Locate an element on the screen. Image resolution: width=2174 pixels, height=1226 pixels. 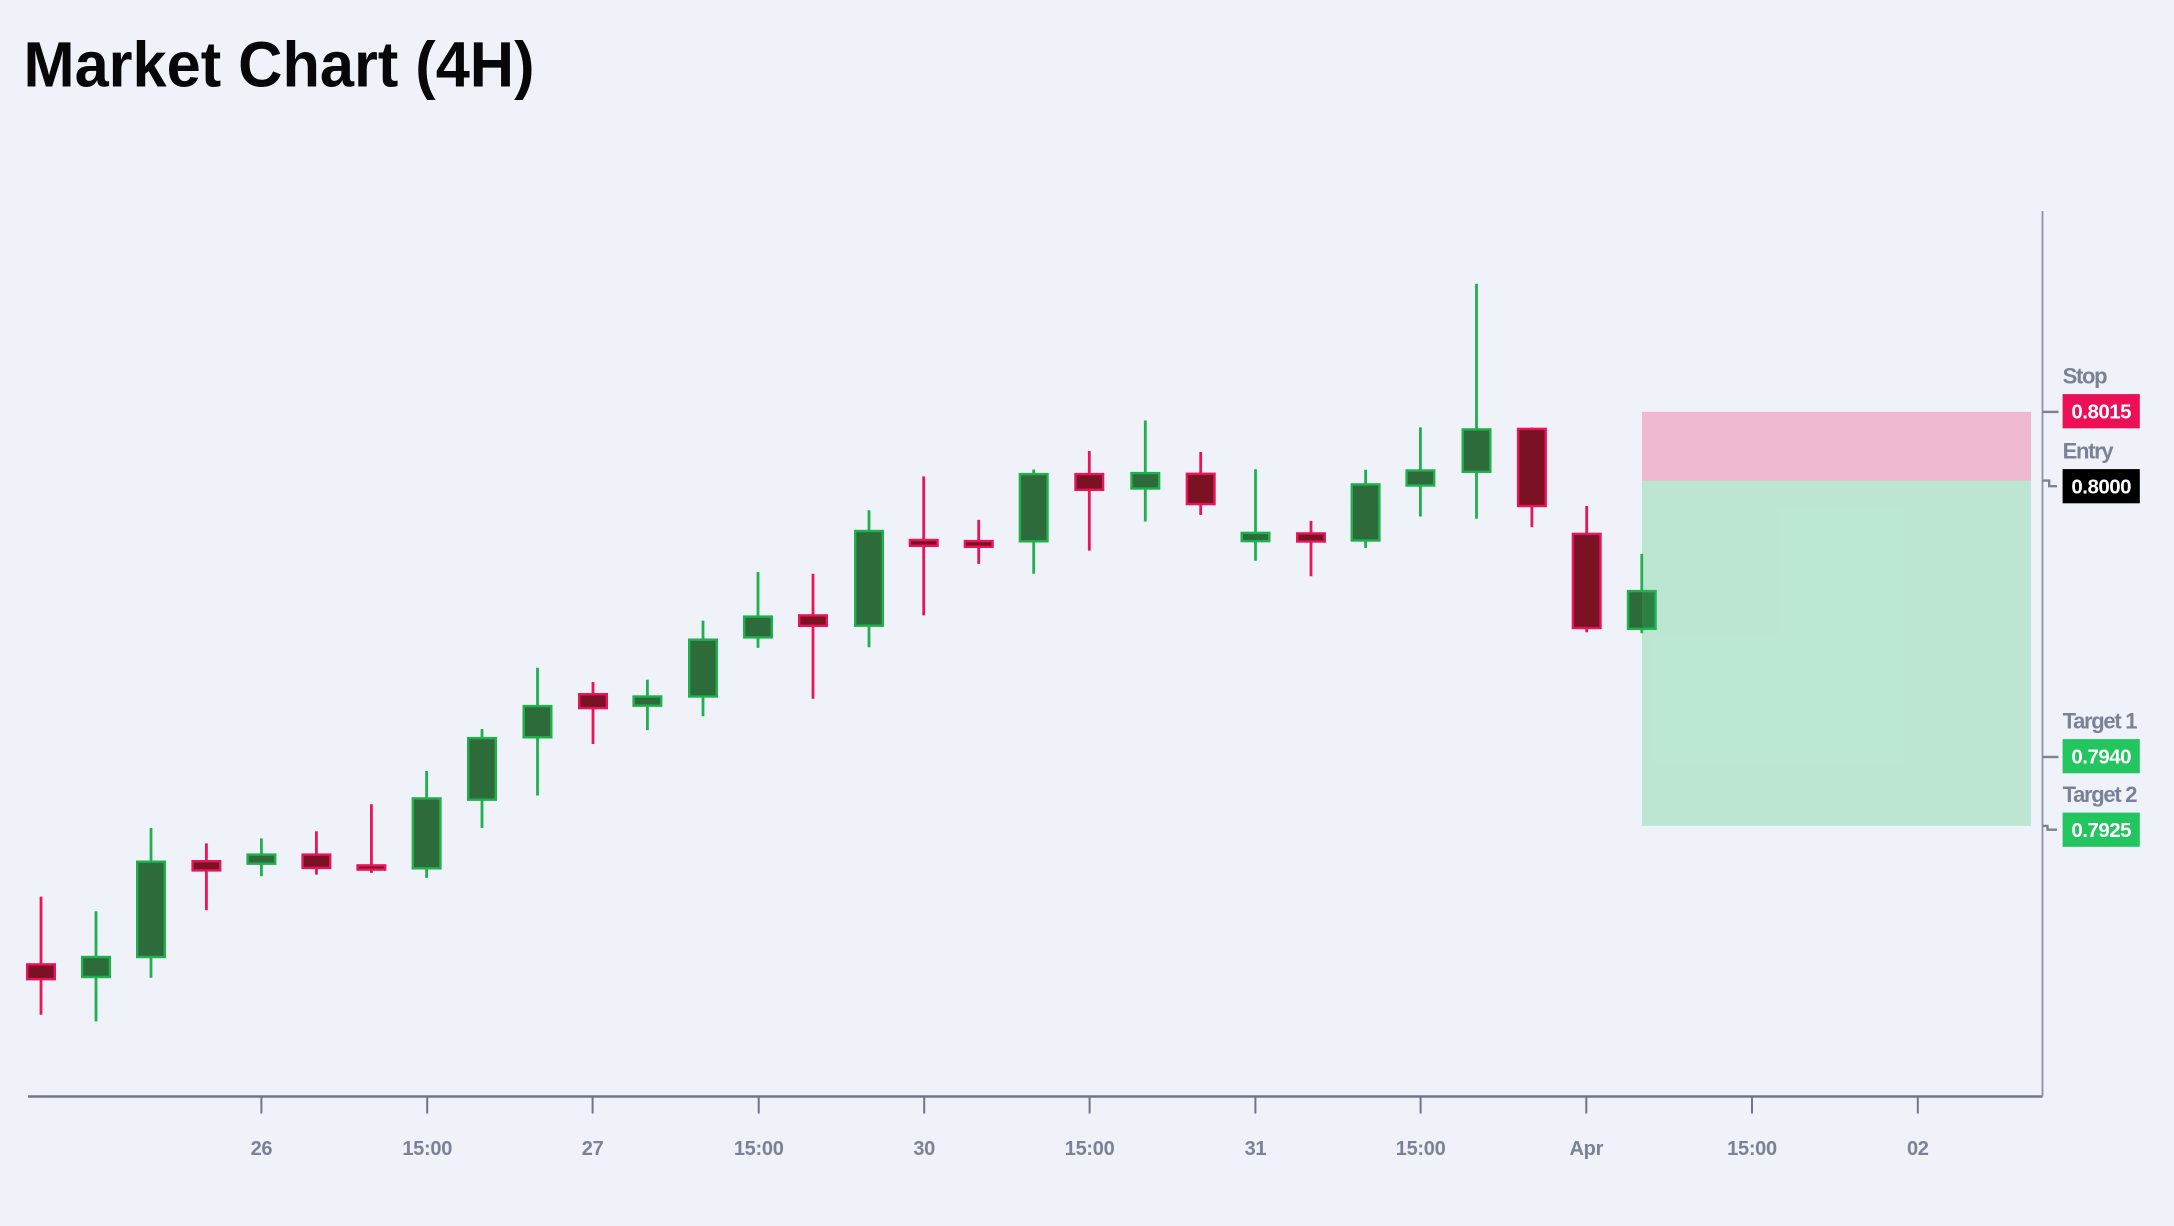
svg-text: Entry is located at coordinates (2089, 451).